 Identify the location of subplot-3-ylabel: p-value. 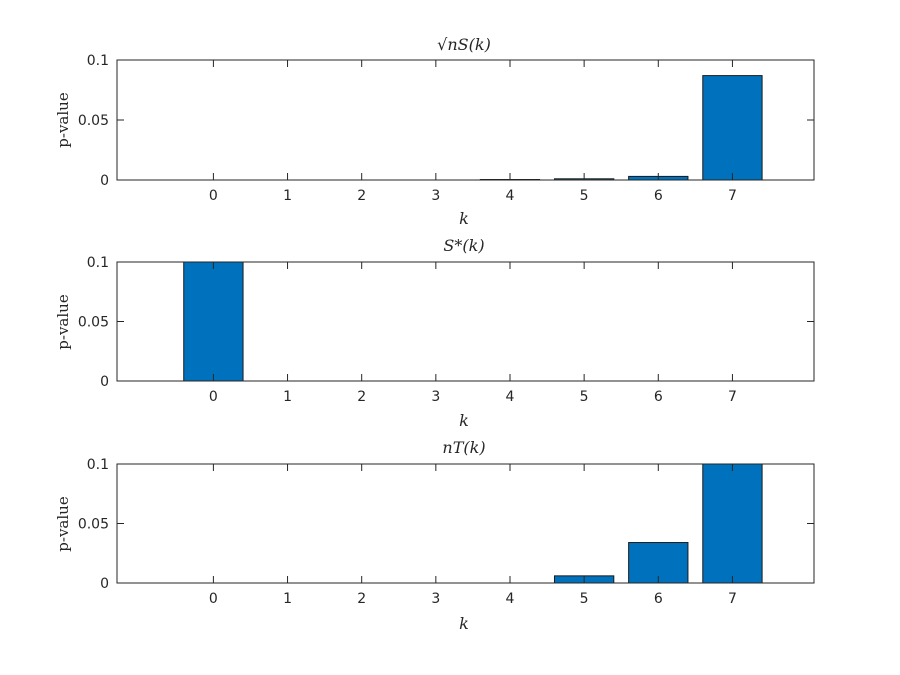
(63, 524).